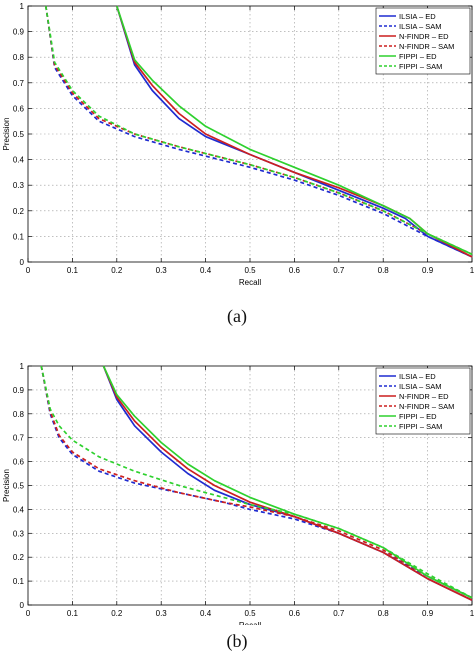 This screenshot has height=658, width=474. I want to click on panel-label: (b), so click(237, 641).